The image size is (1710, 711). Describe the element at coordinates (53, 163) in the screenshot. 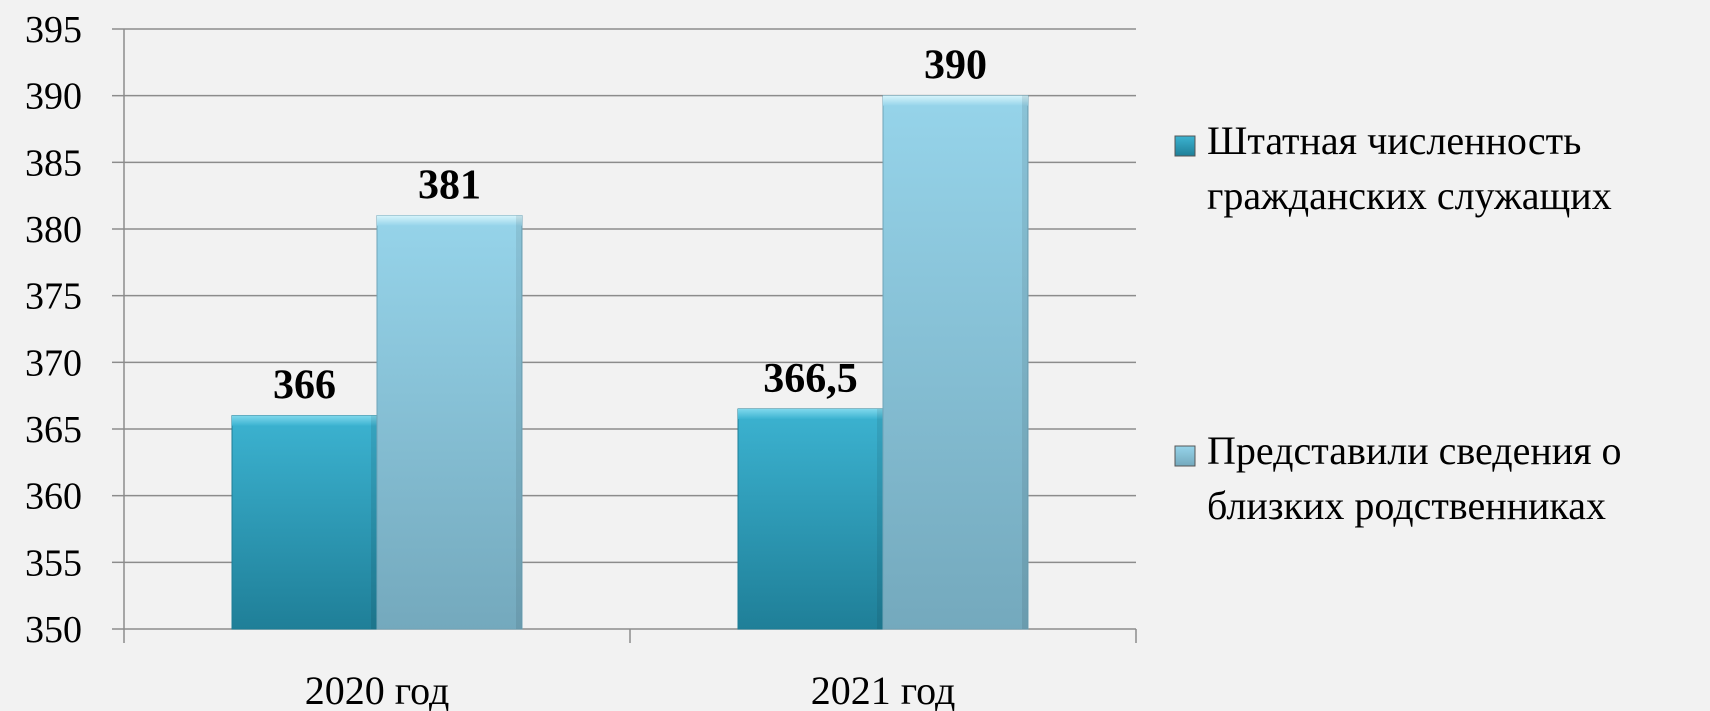

I see `y-tick-label: 385` at that location.